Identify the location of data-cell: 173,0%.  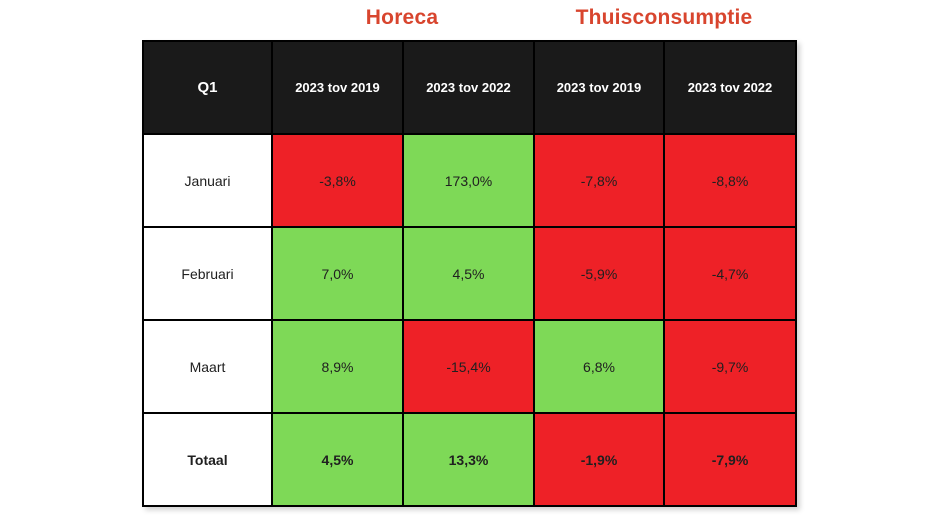
(468, 180).